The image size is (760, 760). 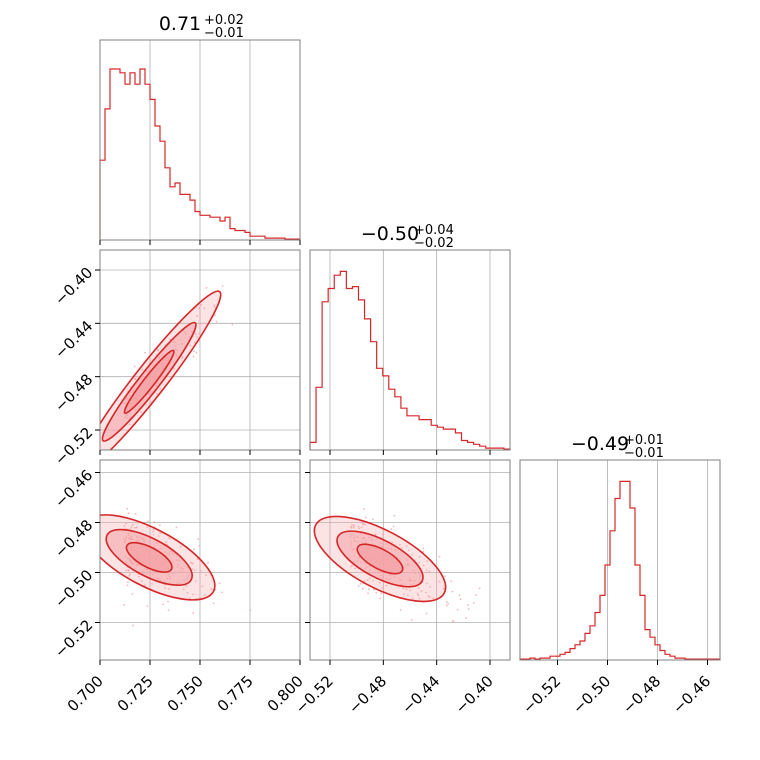 I want to click on x-tick-label: −0.52, so click(x=541, y=694).